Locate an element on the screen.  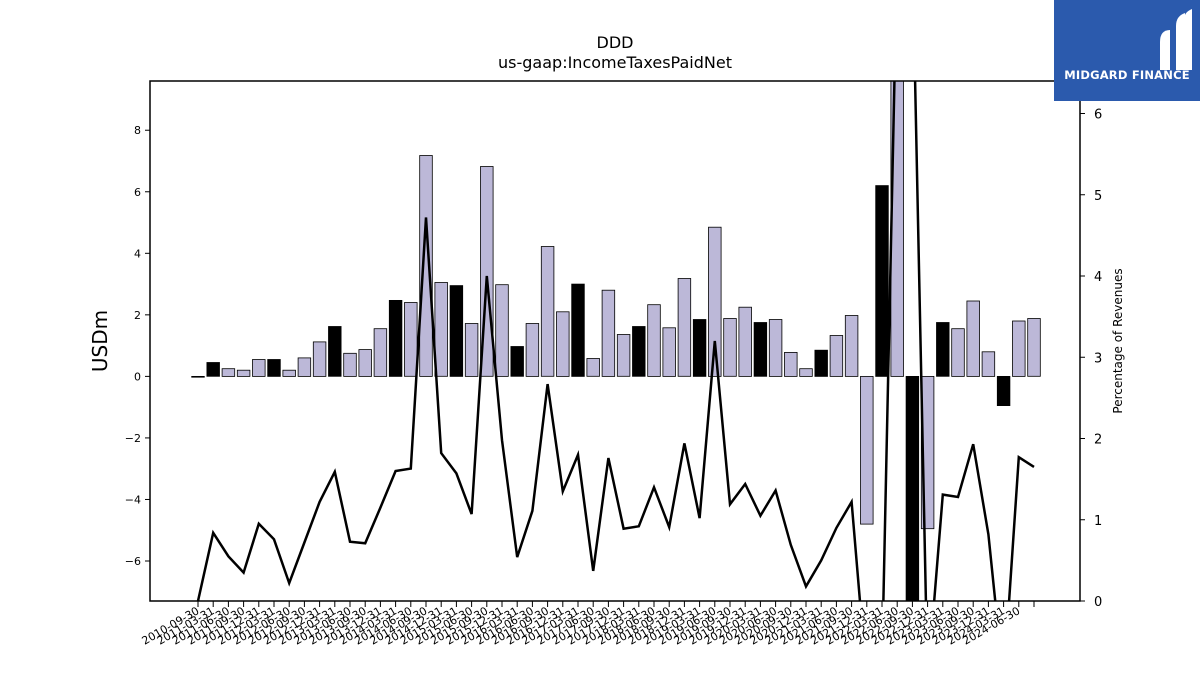
y-tick-label: −4 is located at coordinates (133, 499).